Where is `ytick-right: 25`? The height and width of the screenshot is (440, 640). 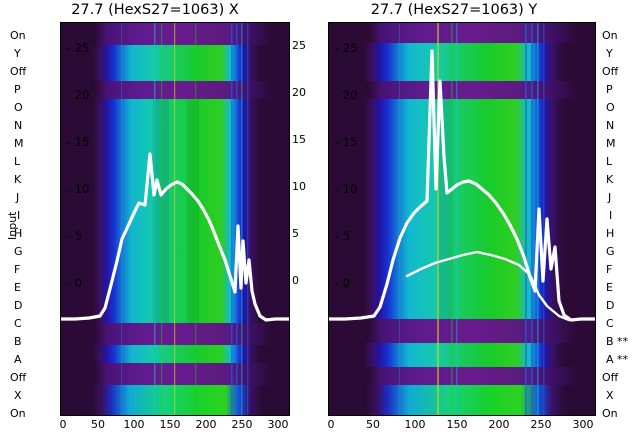 ytick-right: 25 is located at coordinates (299, 45).